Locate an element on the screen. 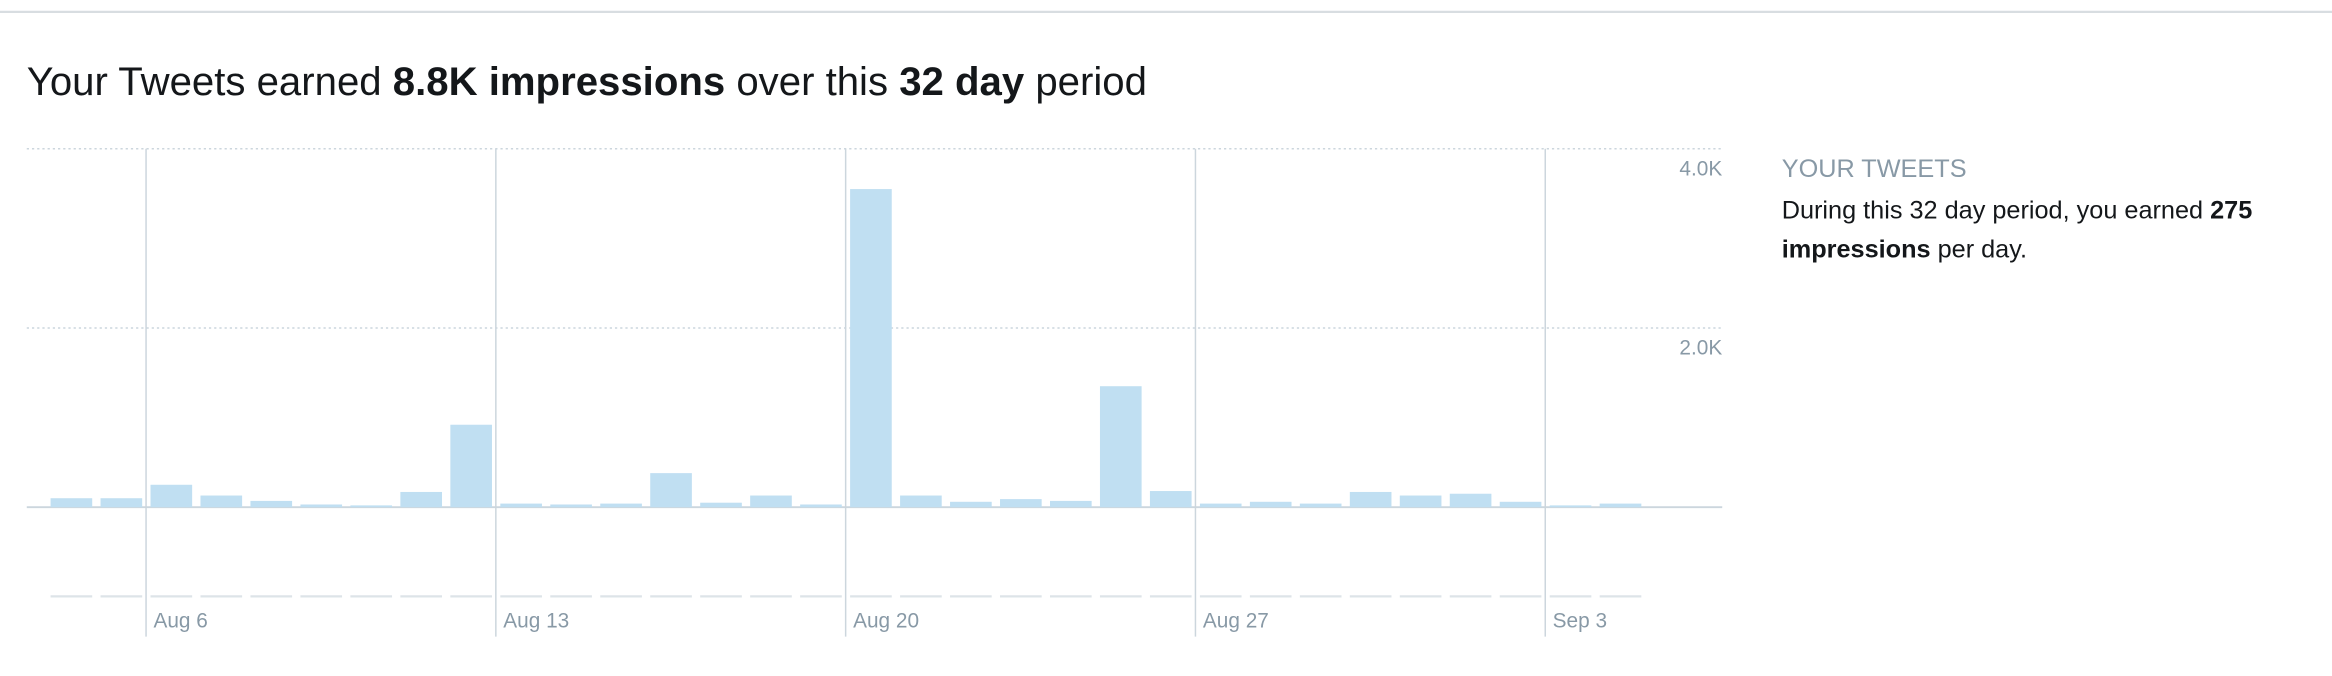 This screenshot has width=2332, height=676. sidebar-text-part: During this 32 day period, you earned is located at coordinates (1992, 211).